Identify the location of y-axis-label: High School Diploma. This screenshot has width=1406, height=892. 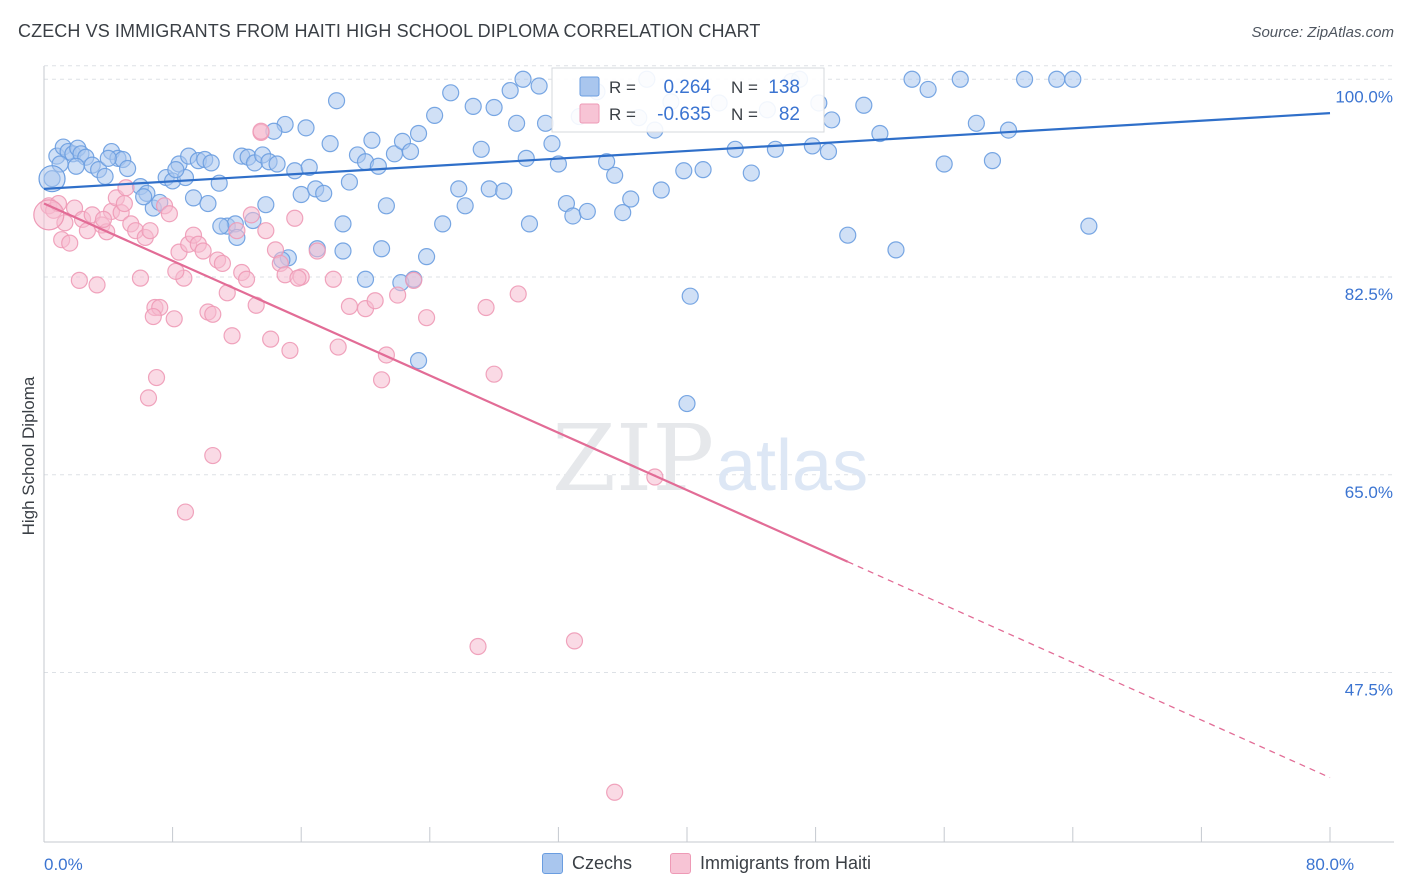
(28, 455).